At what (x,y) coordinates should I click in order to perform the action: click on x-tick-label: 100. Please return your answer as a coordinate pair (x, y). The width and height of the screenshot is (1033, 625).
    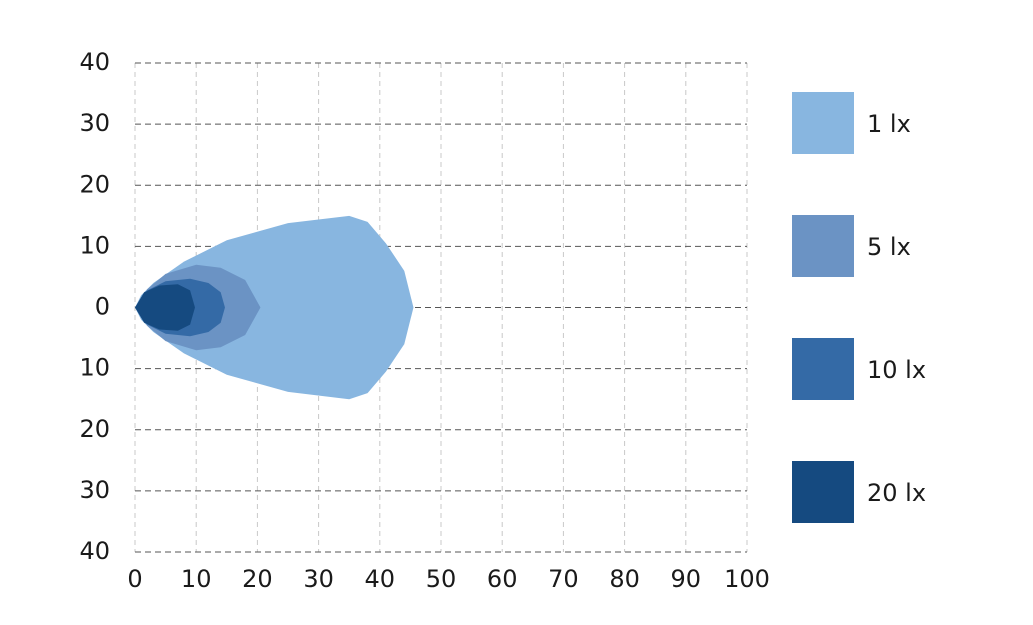
    Looking at the image, I should click on (747, 579).